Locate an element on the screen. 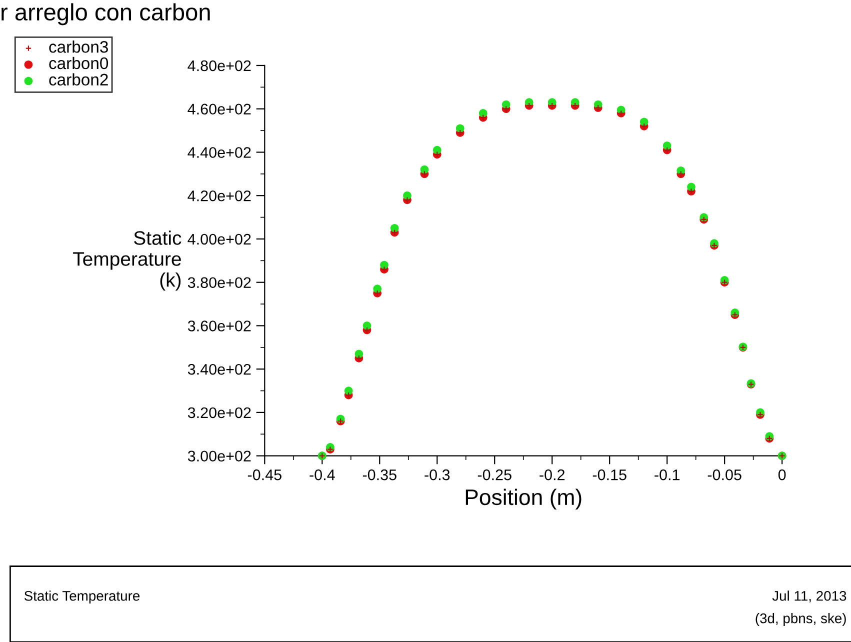 The width and height of the screenshot is (851, 642). x-tick-label: -0.05 is located at coordinates (725, 474).